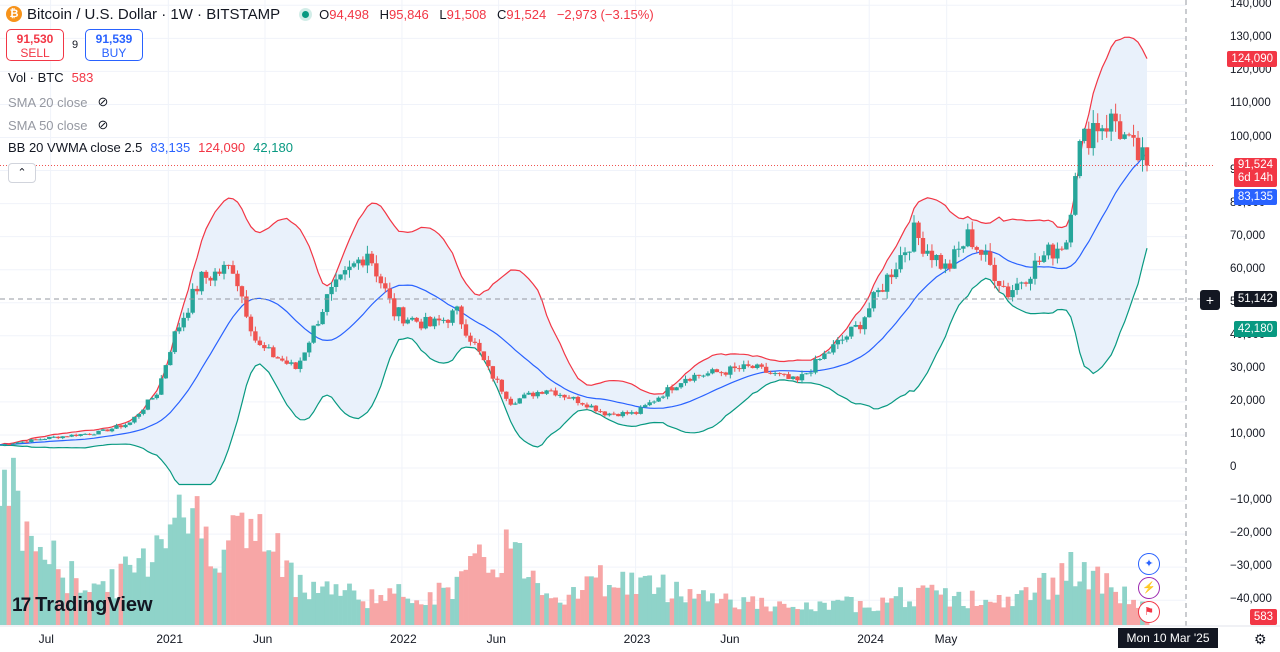 This screenshot has height=652, width=1280. I want to click on sma20-indicator-legend: SMA 20 close ⊘, so click(58, 102).